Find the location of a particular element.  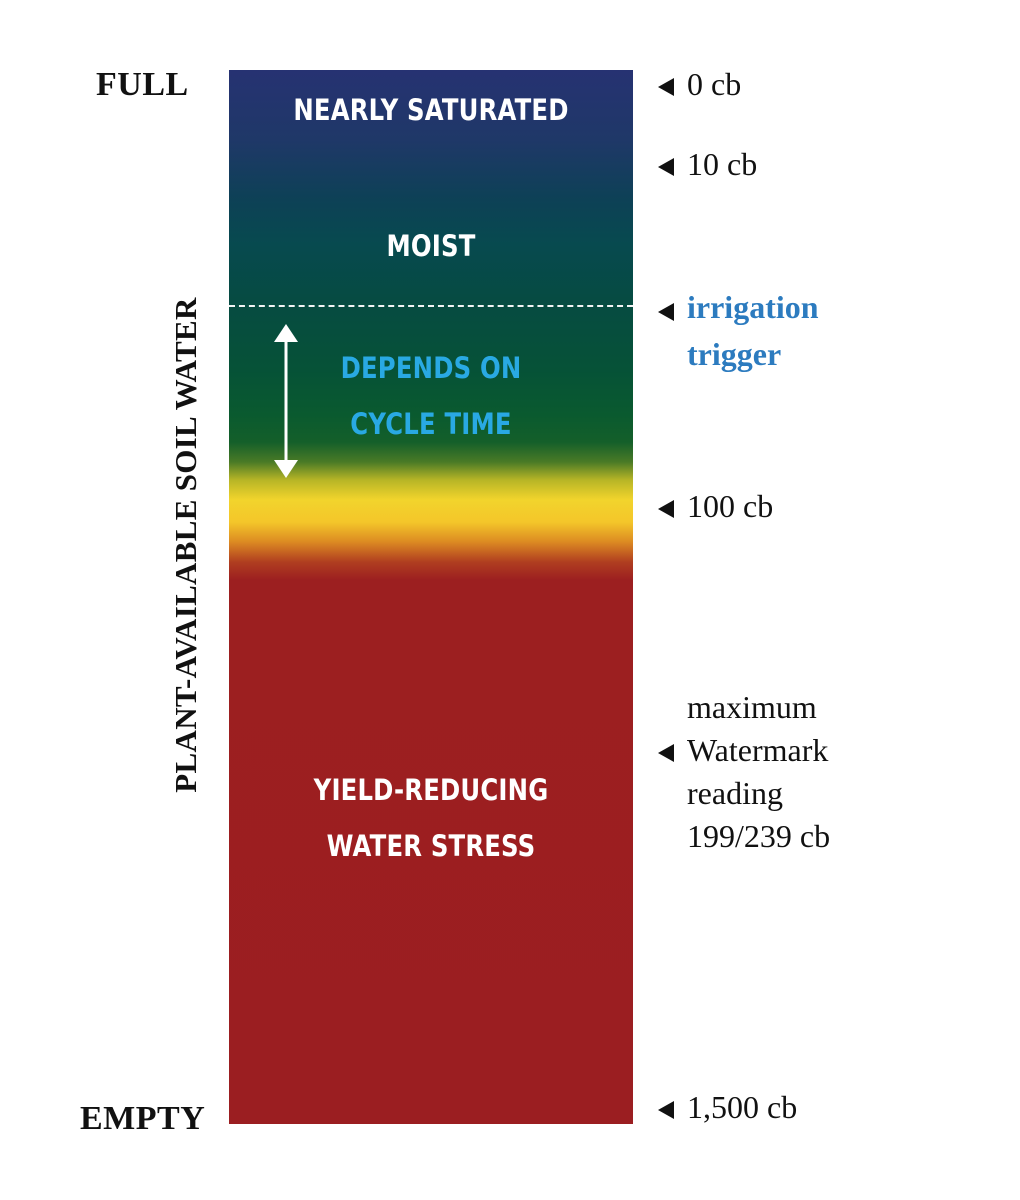

zone-nearly-saturated: NEARLY SATURATED is located at coordinates (430, 110).